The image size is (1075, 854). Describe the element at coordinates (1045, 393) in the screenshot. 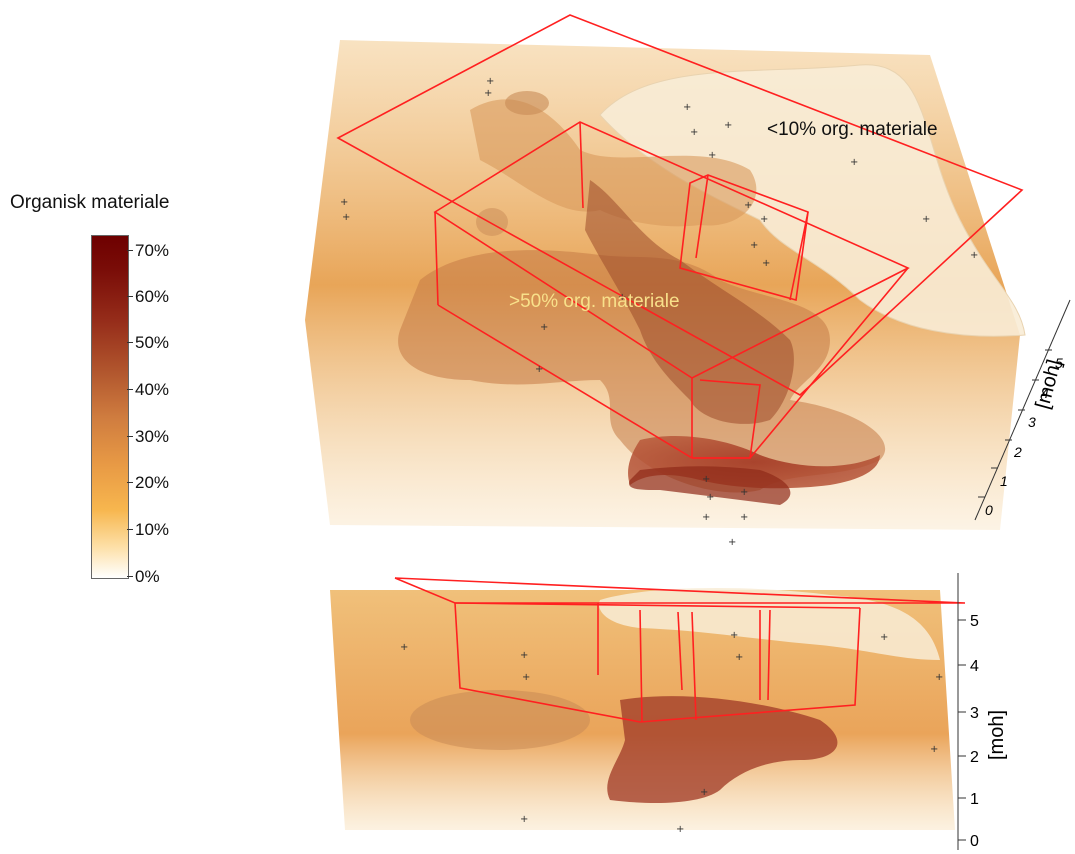

I see `top-axis-tick: 4` at that location.